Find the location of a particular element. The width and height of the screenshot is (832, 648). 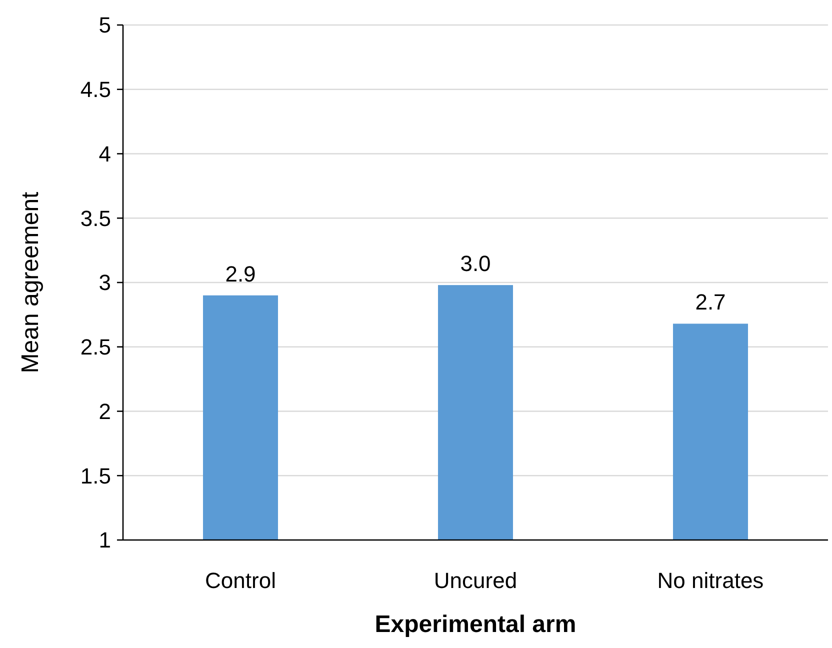

y-tick-label: 1.5 is located at coordinates (95, 475).